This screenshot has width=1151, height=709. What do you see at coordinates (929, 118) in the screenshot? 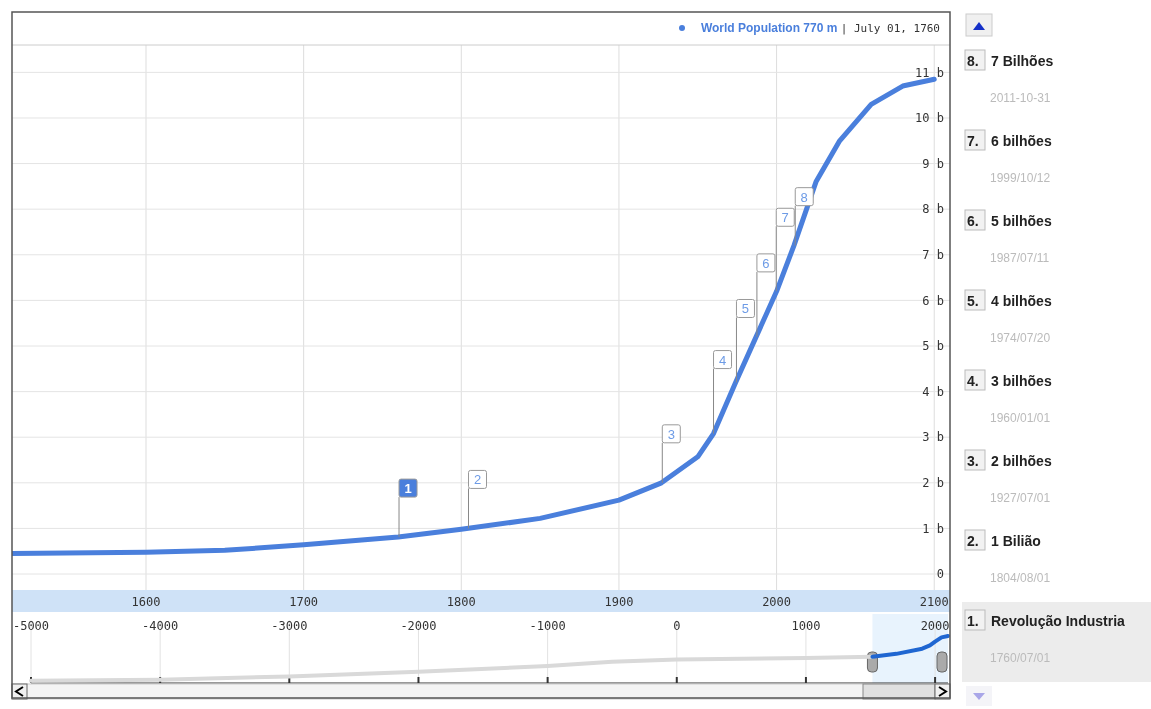
I see `y-tick-label: 10 b` at bounding box center [929, 118].